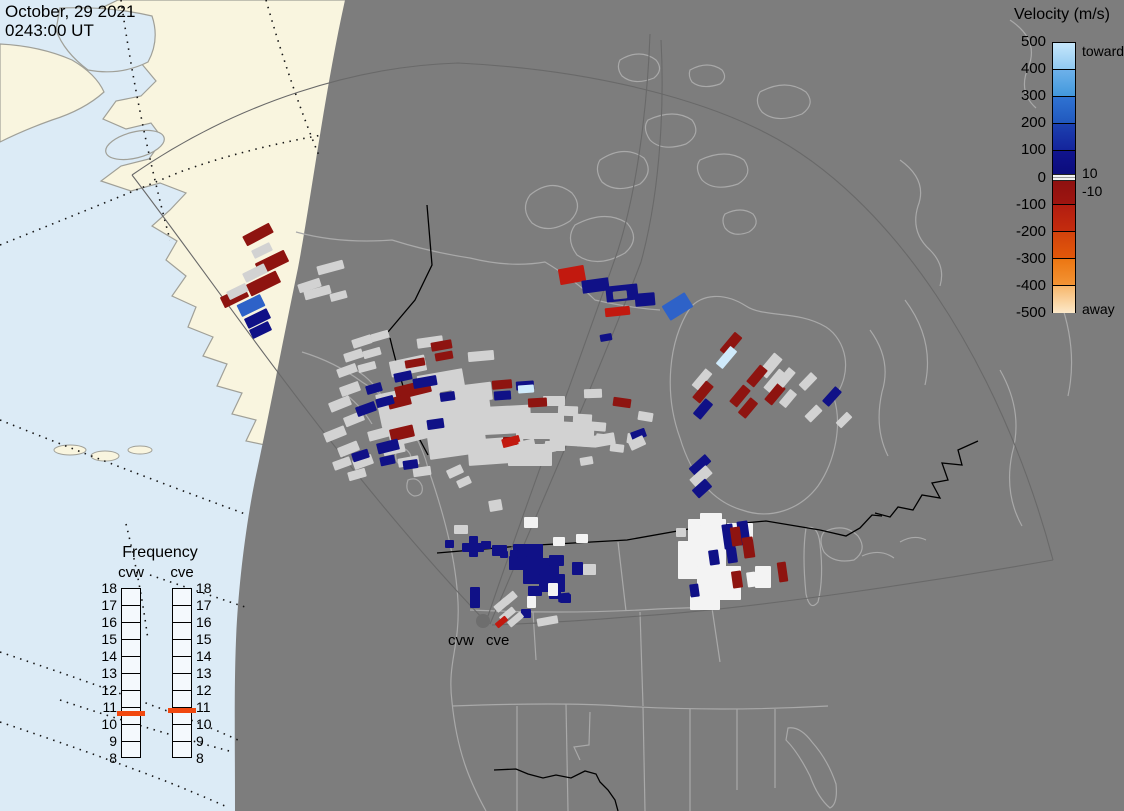  What do you see at coordinates (1061, 14) in the screenshot?
I see `velocity-legend-title: Velocity (m/s)` at bounding box center [1061, 14].